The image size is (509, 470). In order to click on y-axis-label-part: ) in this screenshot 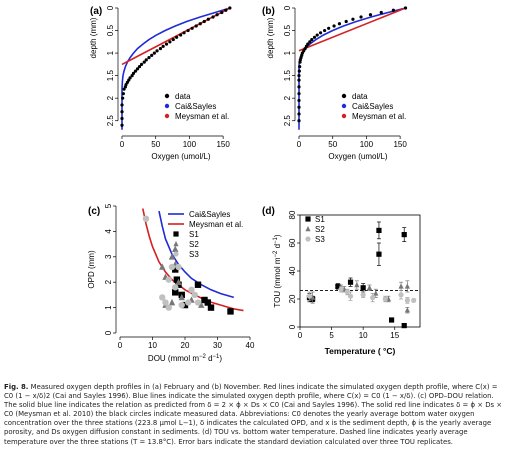, I will do `click(277, 235)`.